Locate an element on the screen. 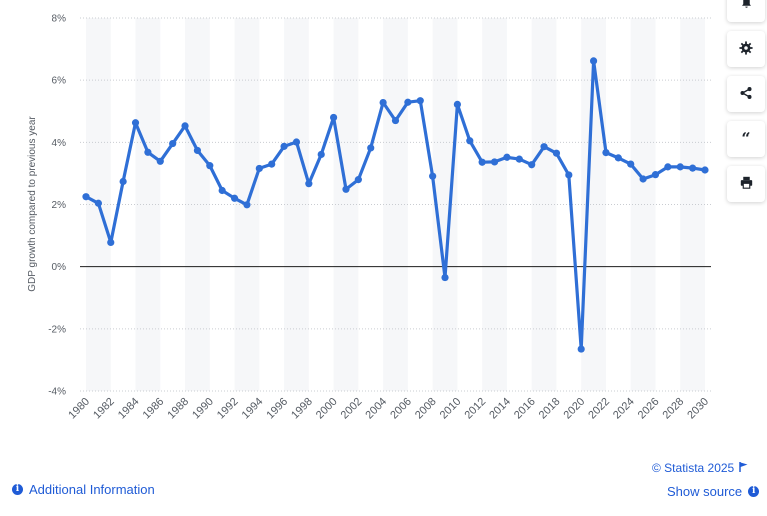  x-tick-label: 2020 is located at coordinates (575, 409).